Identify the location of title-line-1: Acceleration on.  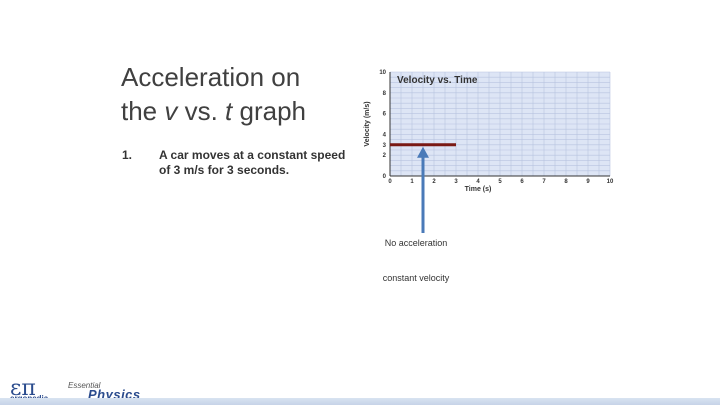
(211, 77).